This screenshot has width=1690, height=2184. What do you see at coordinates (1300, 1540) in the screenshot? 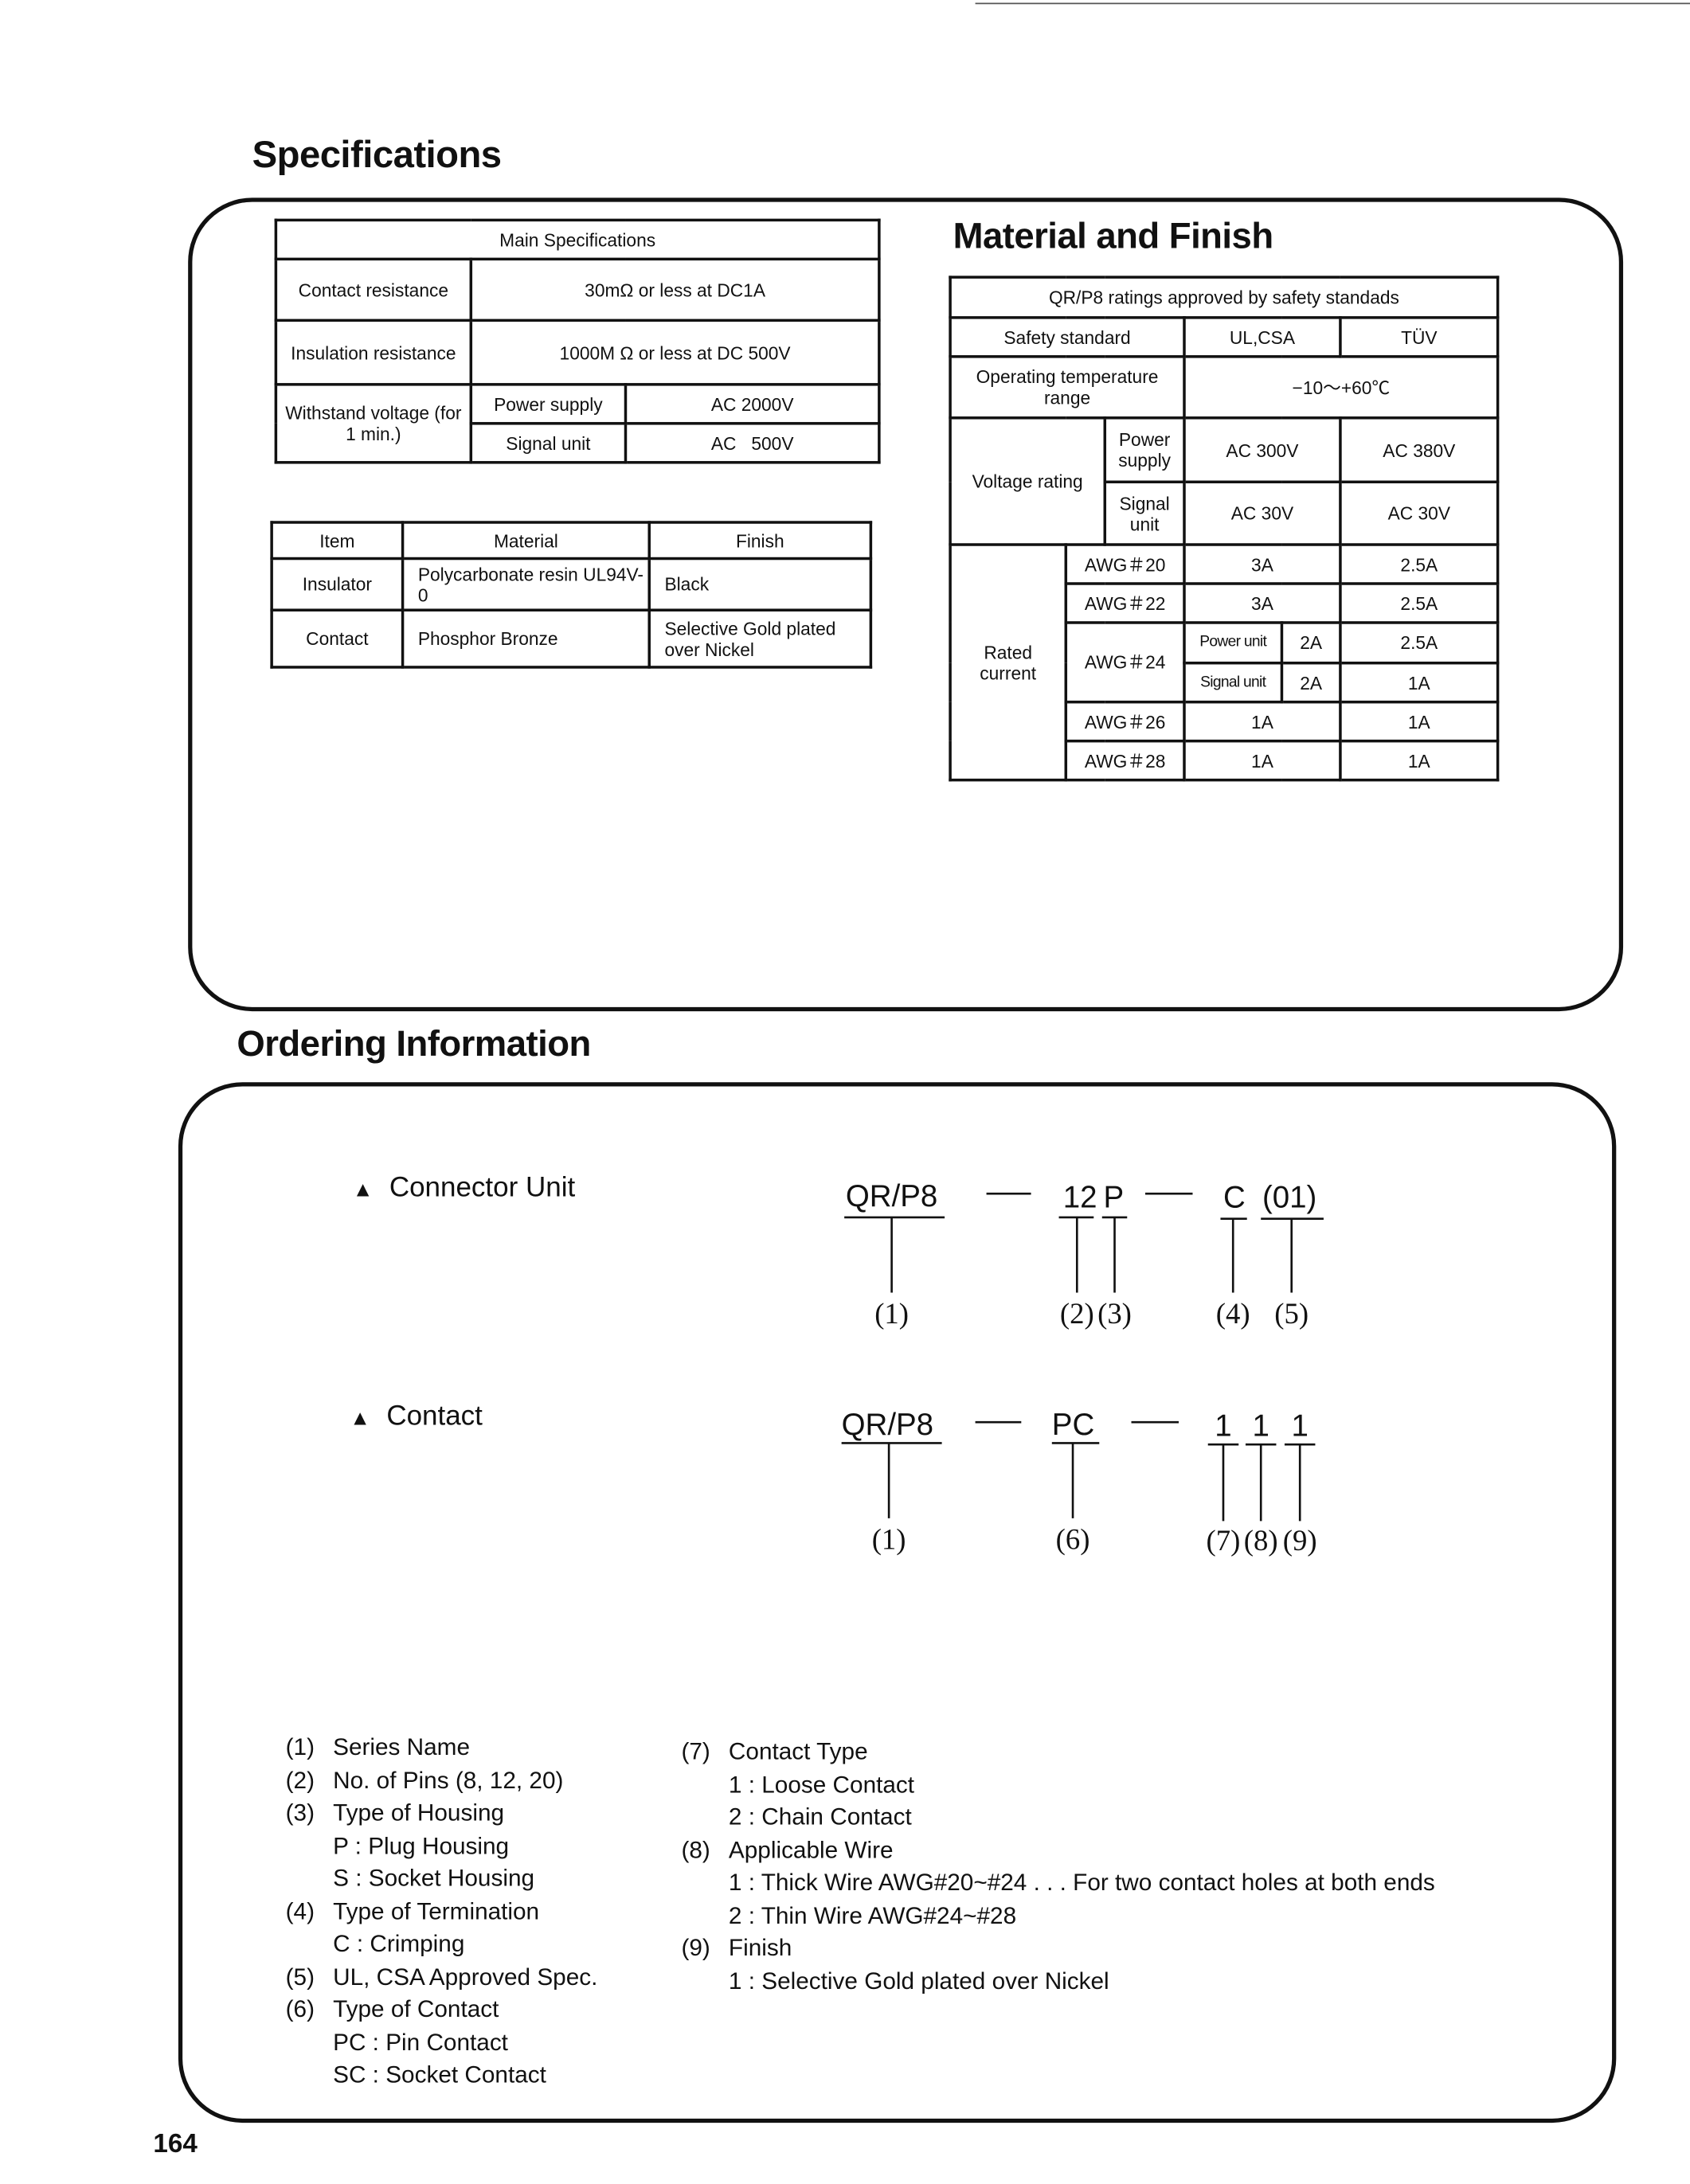
I see `callout-label: (9)` at bounding box center [1300, 1540].